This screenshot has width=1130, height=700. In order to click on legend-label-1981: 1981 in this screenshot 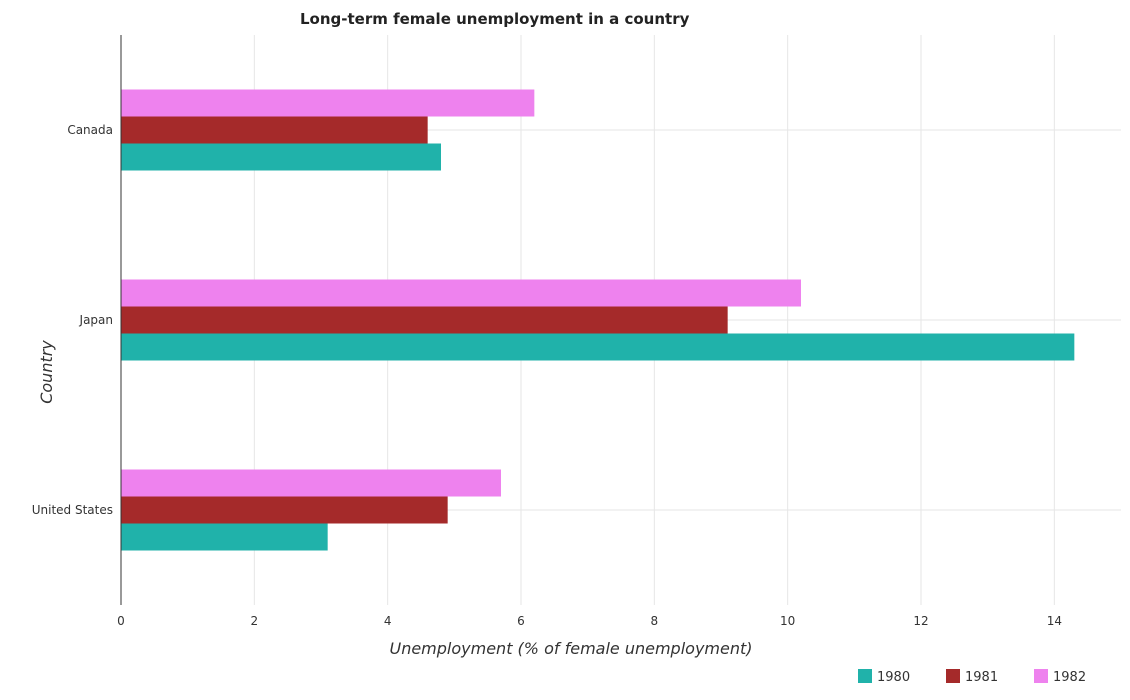, I will do `click(981, 677)`.